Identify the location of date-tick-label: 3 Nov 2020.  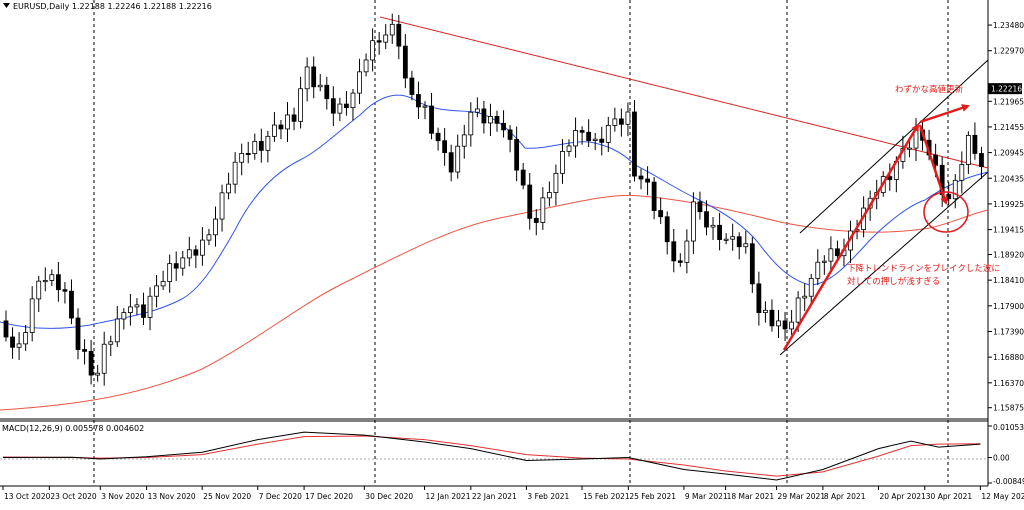
(122, 496).